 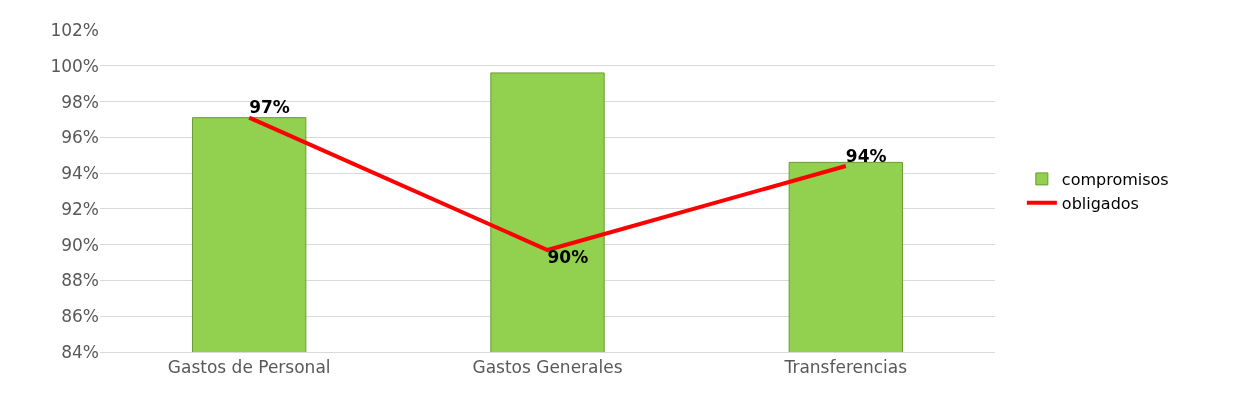 What do you see at coordinates (1115, 180) in the screenshot?
I see `legend-label: compromisos` at bounding box center [1115, 180].